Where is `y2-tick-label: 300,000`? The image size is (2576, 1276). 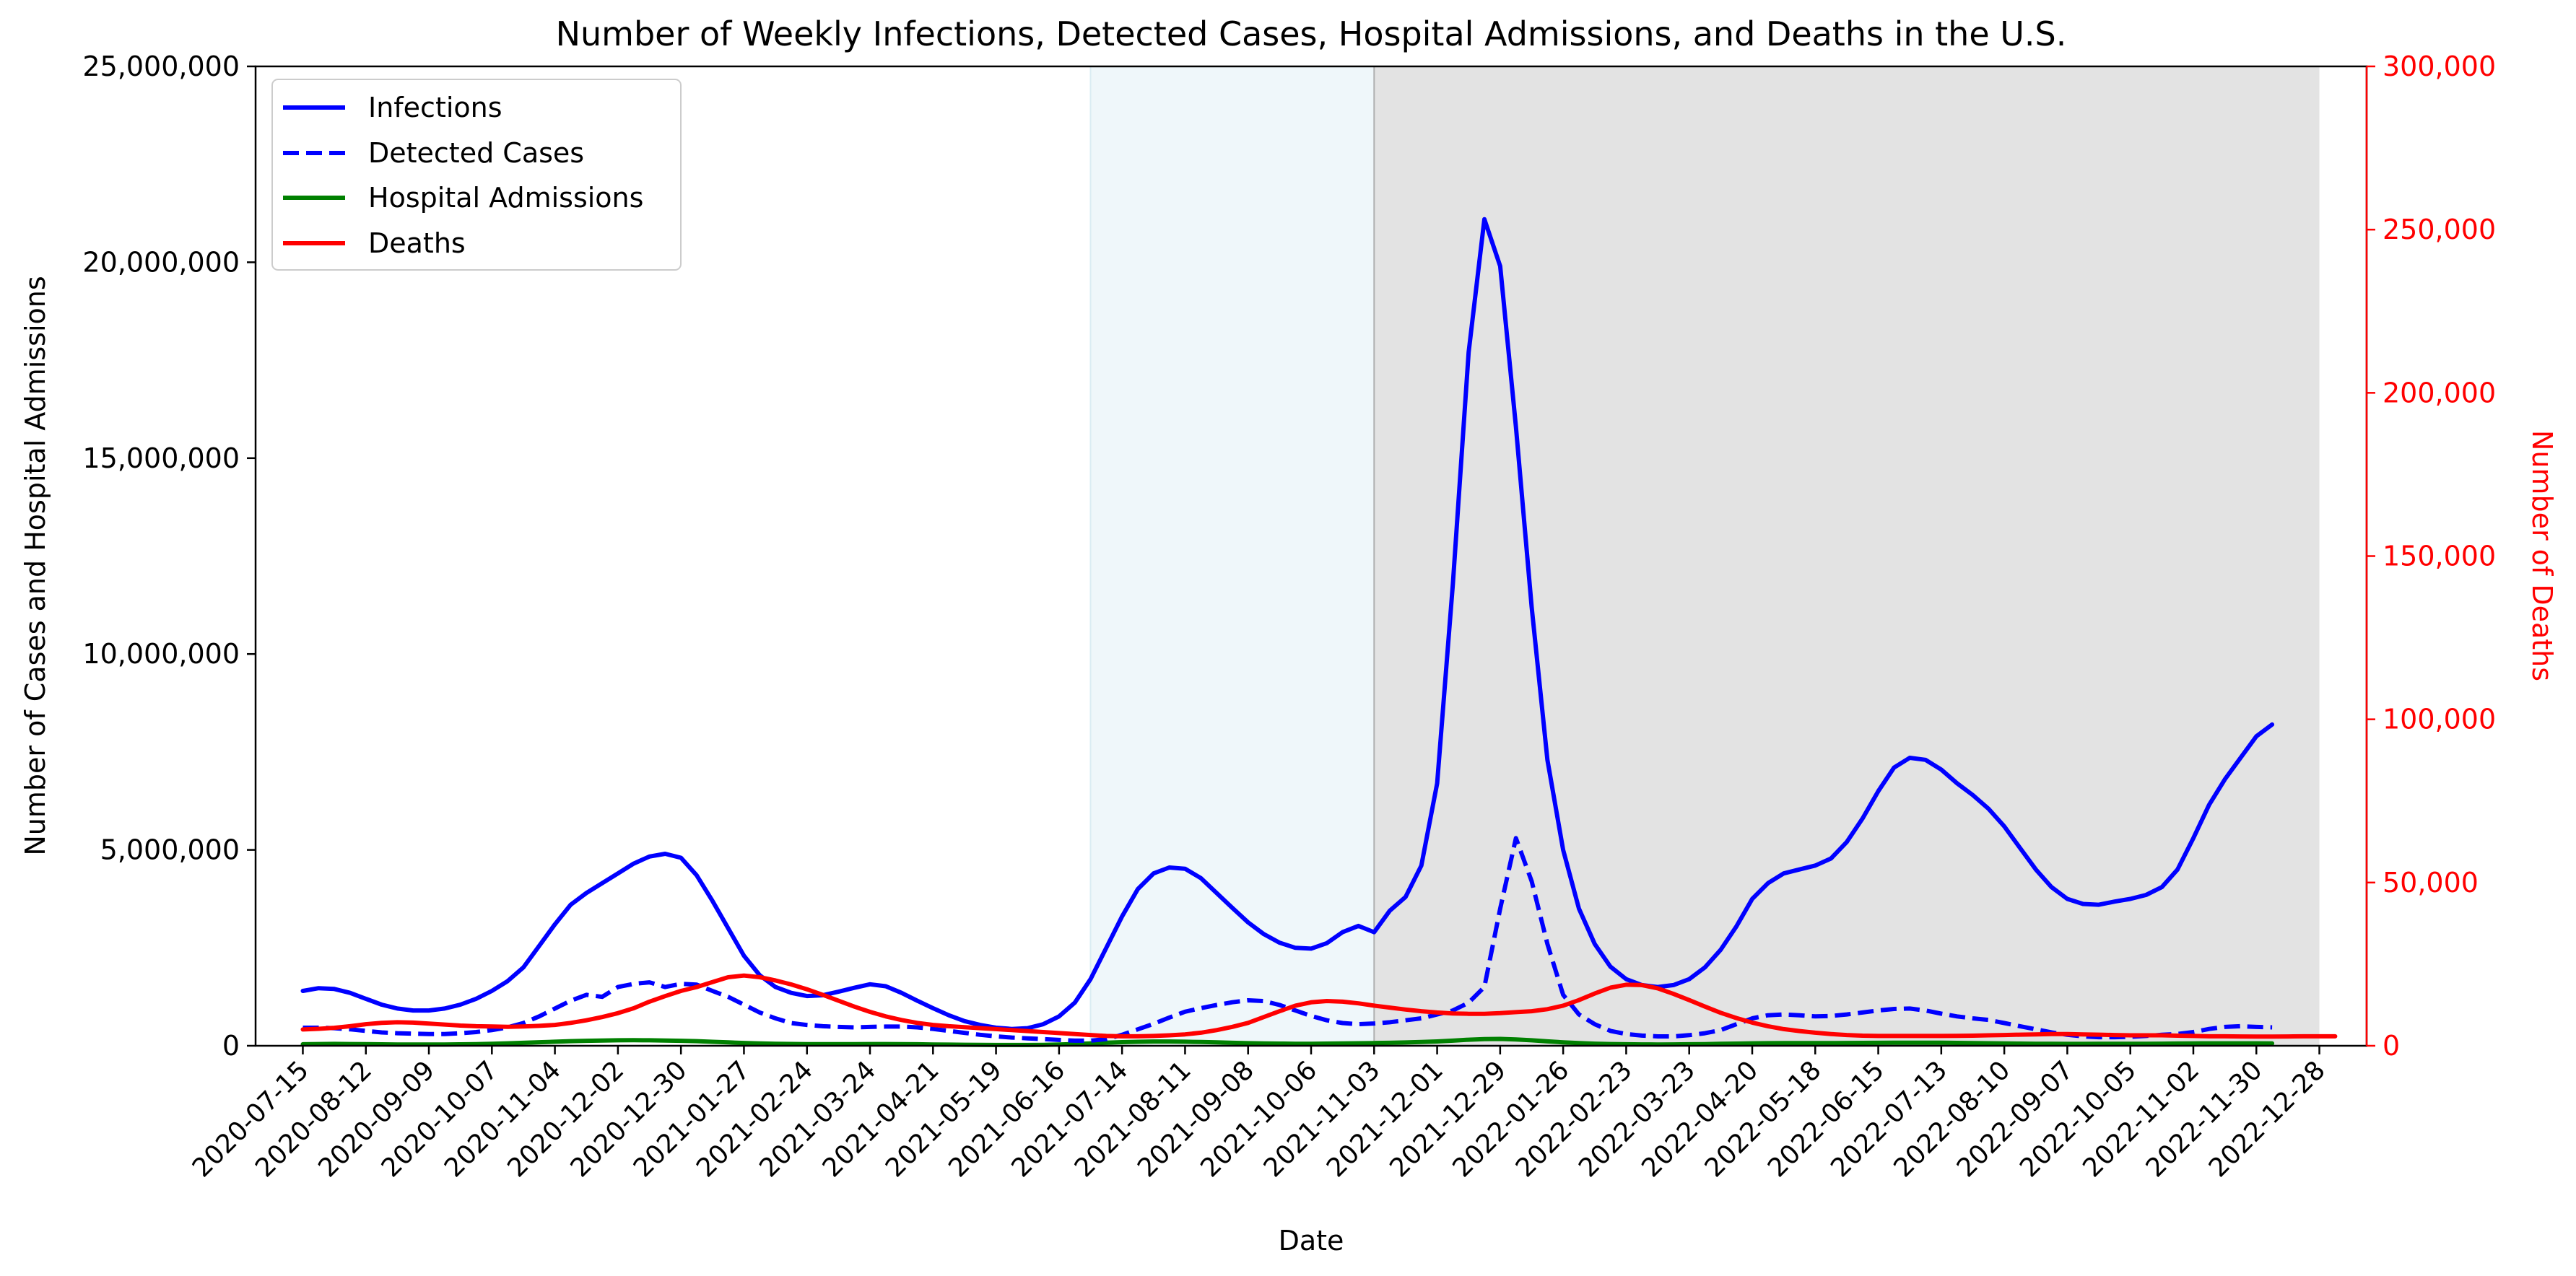
y2-tick-label: 300,000 is located at coordinates (2439, 66).